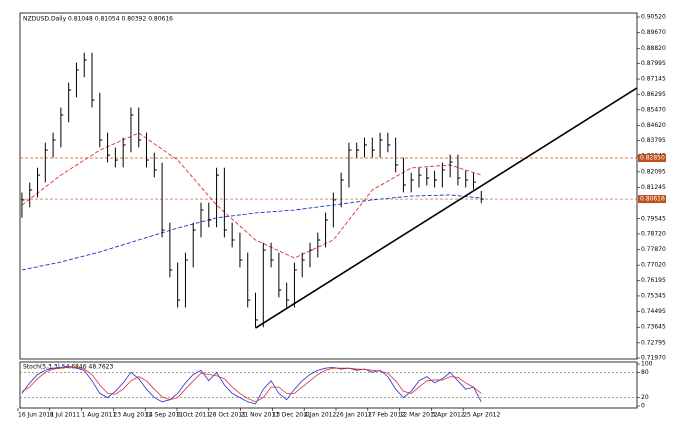  What do you see at coordinates (653, 171) in the screenshot?
I see `y-tick-label: 0.82095` at bounding box center [653, 171].